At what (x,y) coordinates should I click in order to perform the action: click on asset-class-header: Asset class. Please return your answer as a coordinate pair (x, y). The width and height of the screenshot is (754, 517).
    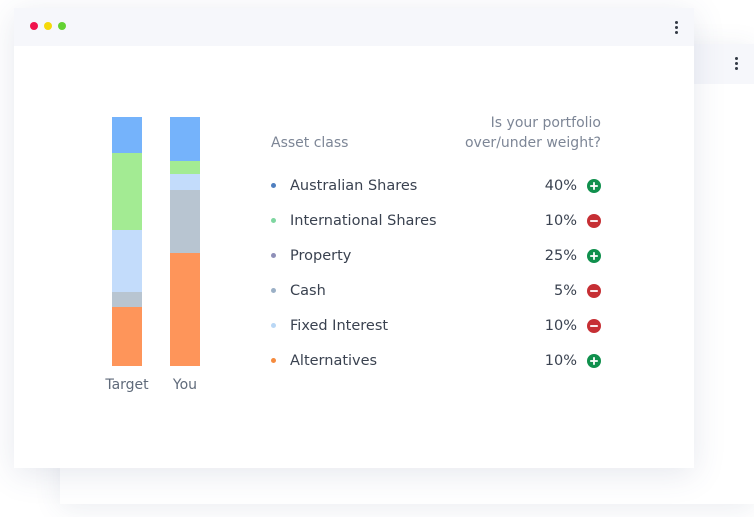
    Looking at the image, I should click on (310, 143).